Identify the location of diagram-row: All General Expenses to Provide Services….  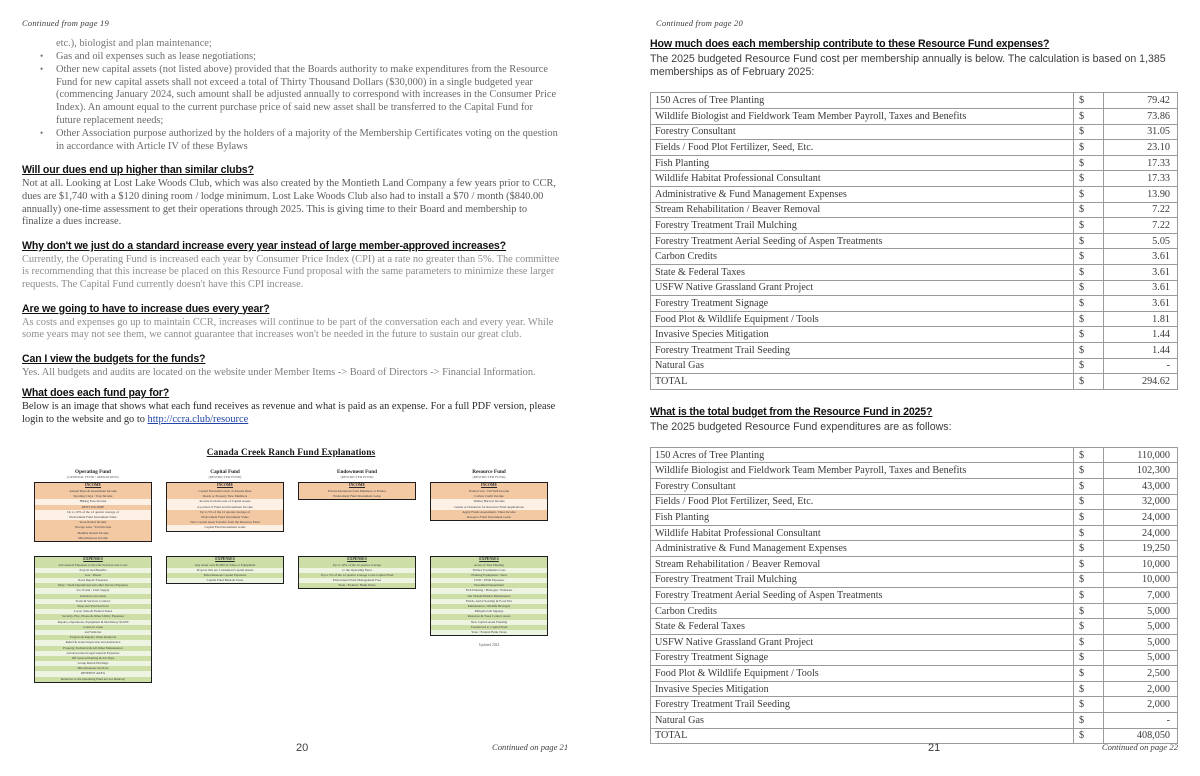
(93, 565).